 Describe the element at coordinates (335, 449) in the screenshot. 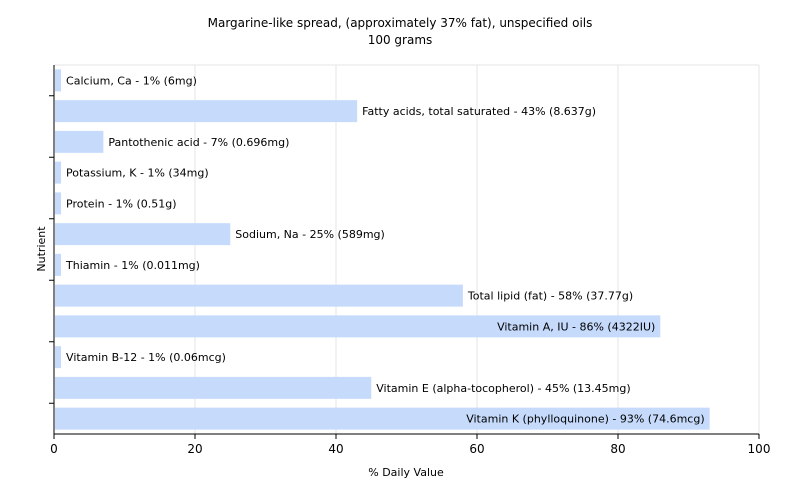

I see `x-tick-label: 40` at that location.